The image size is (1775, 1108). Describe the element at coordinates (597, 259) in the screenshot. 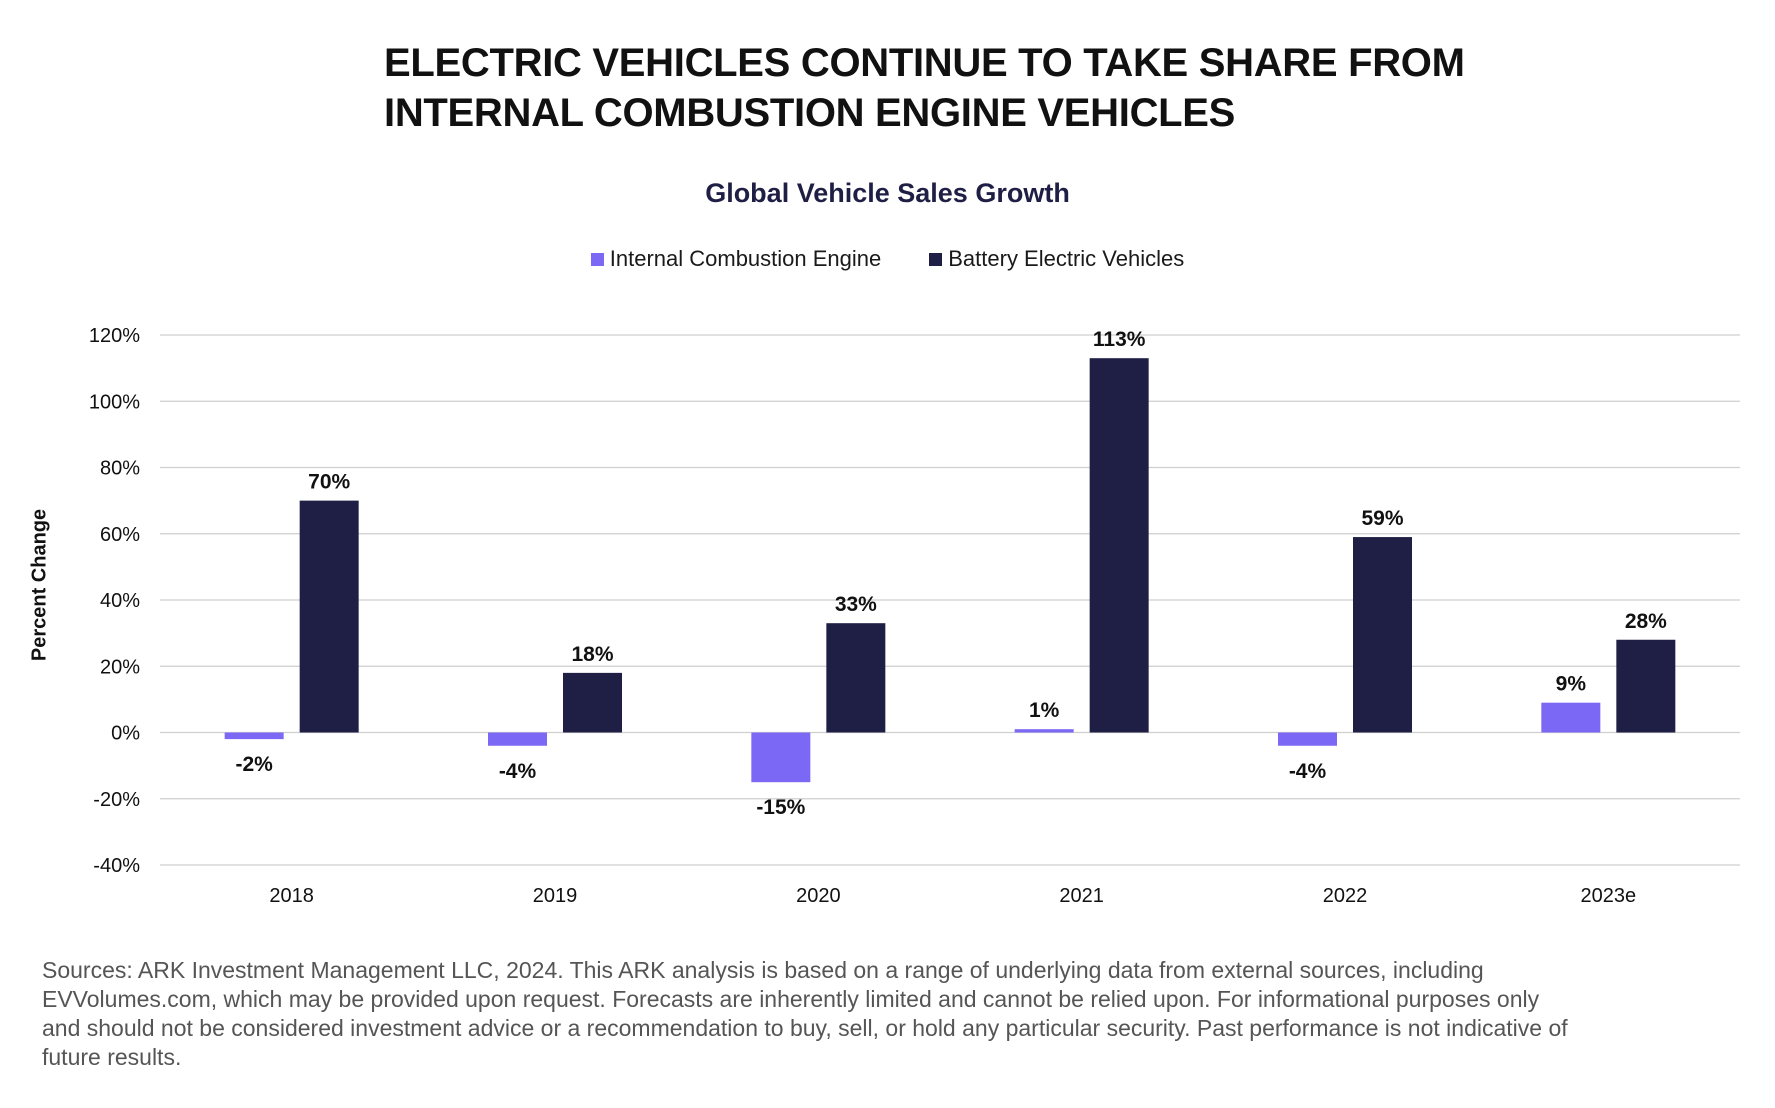

I see `legend-swatch-ice` at that location.